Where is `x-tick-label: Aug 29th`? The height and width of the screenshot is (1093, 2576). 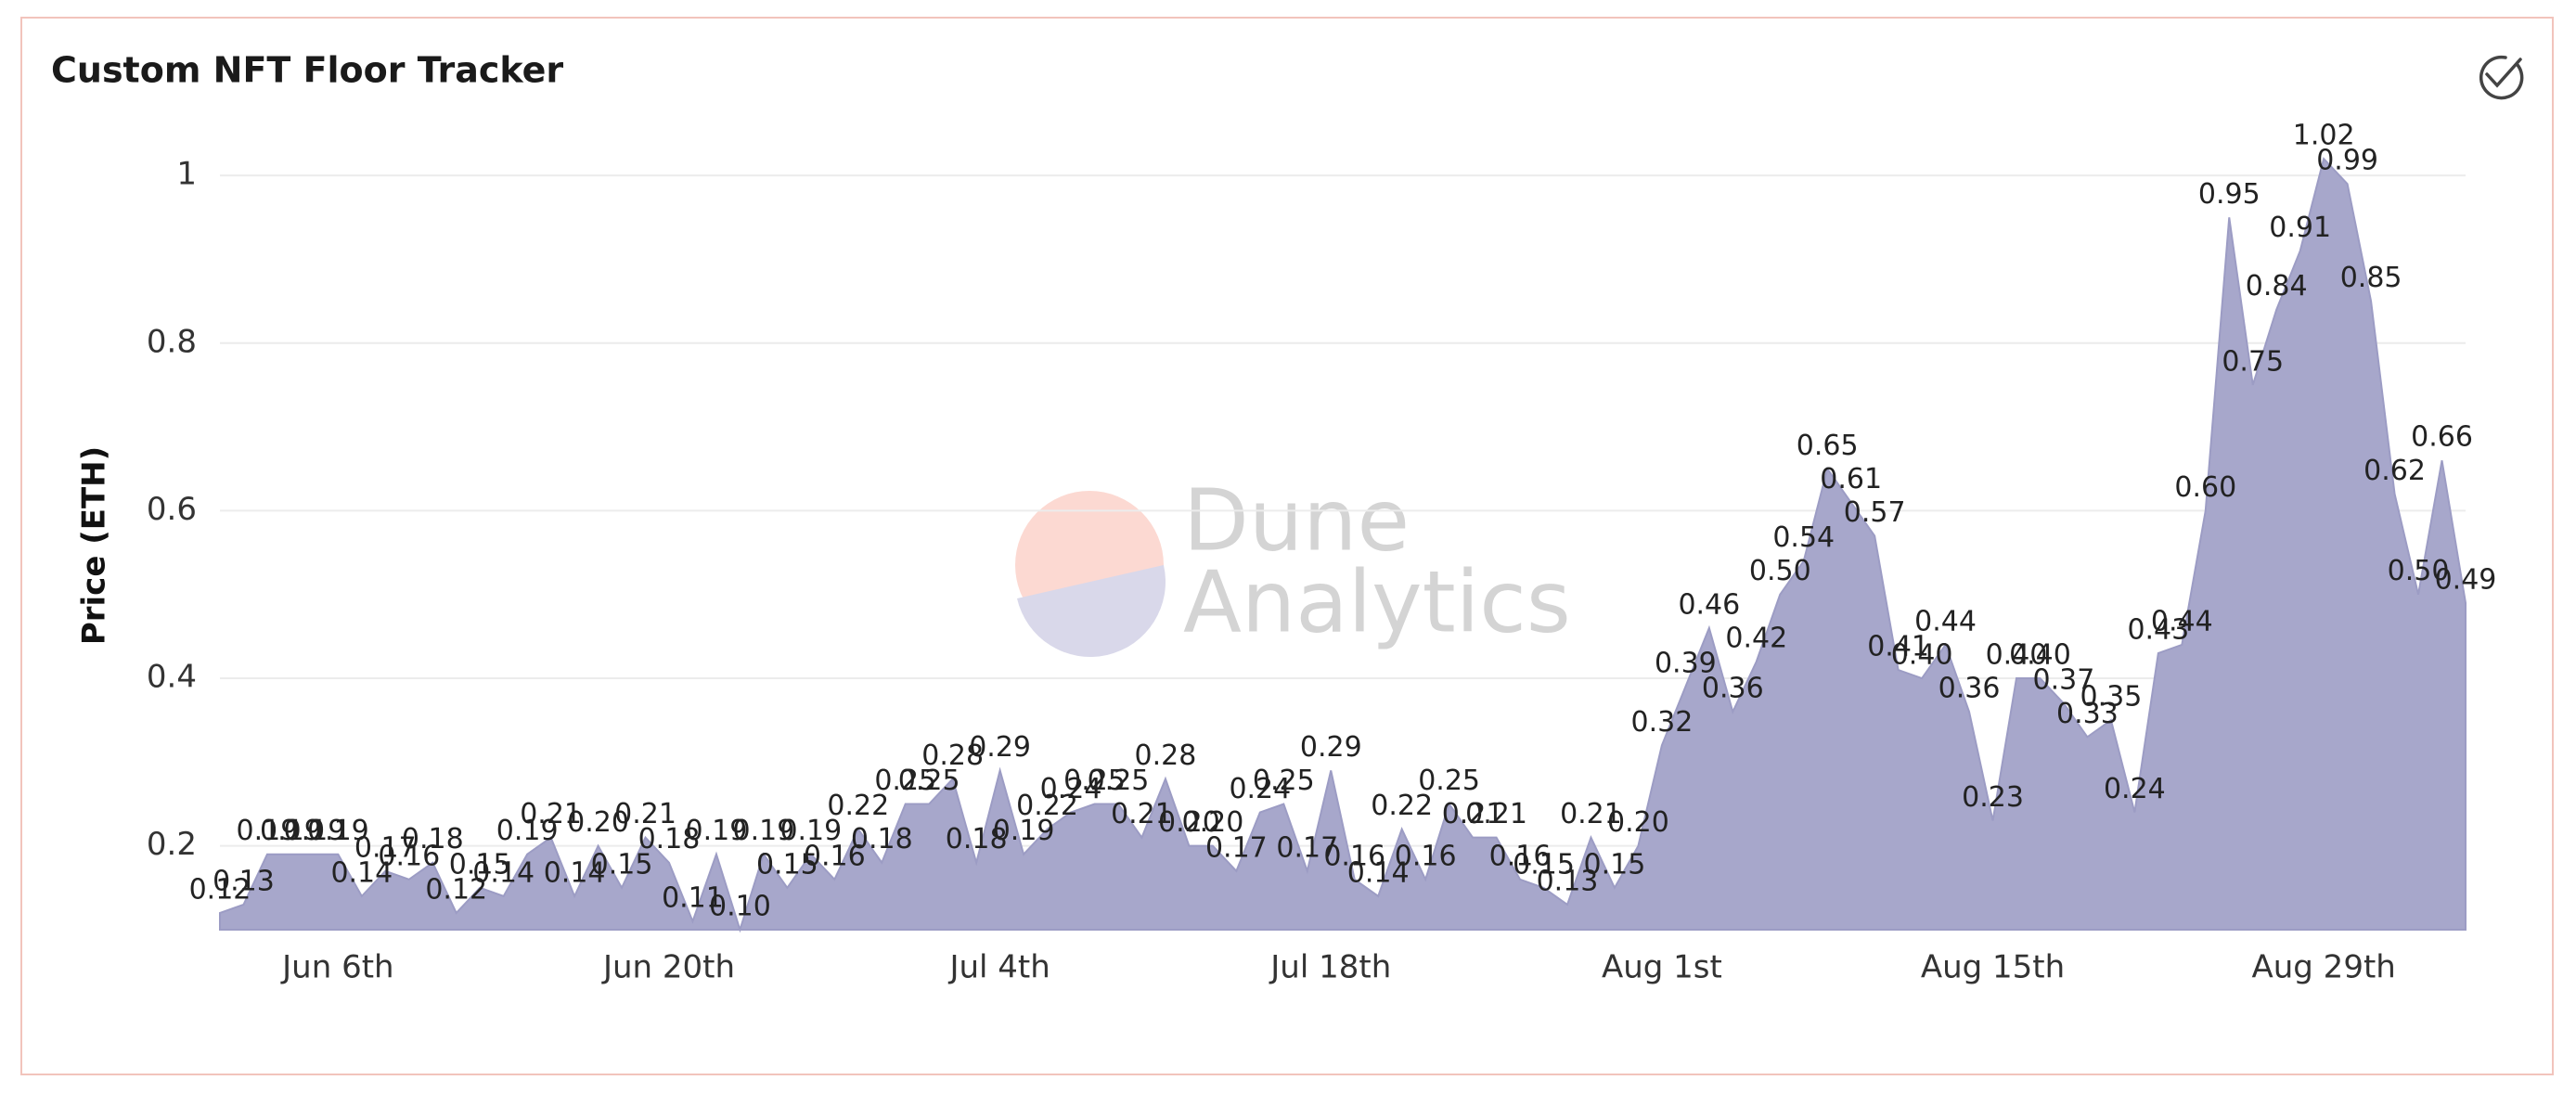 x-tick-label: Aug 29th is located at coordinates (2323, 968).